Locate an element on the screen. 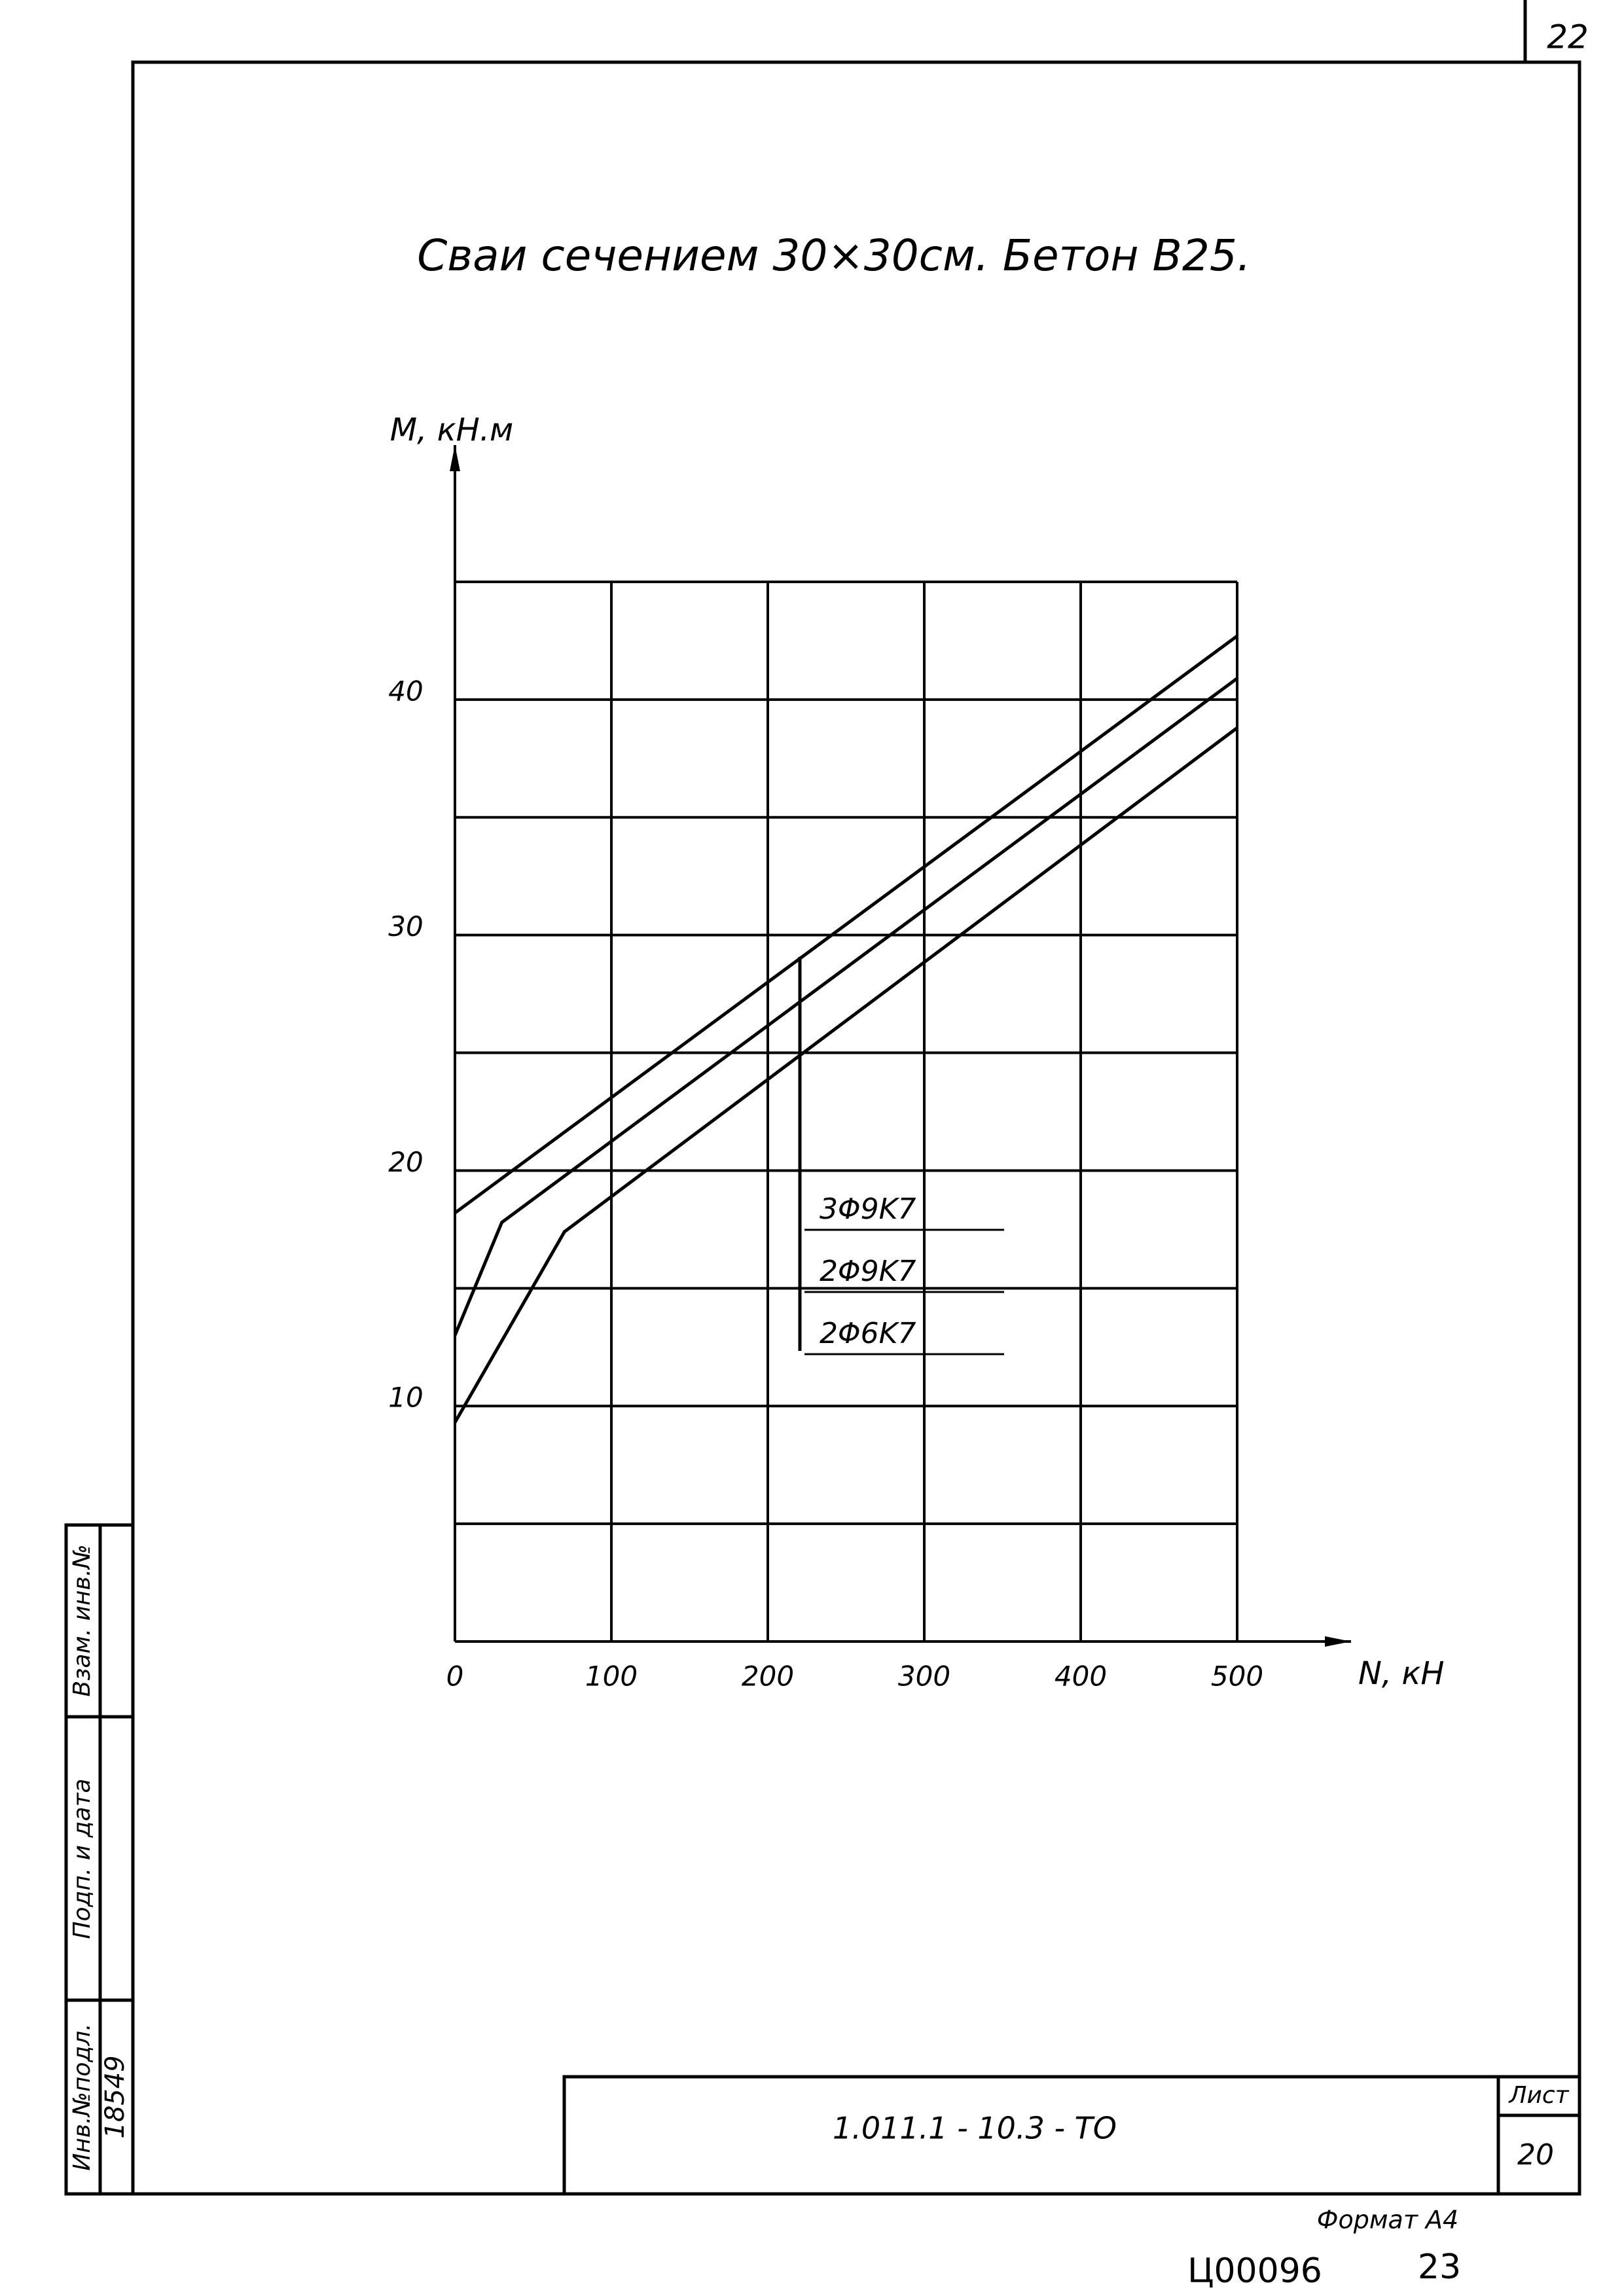 This screenshot has width=1624, height=2296. x-axis-label: N, кН is located at coordinates (1401, 1673).